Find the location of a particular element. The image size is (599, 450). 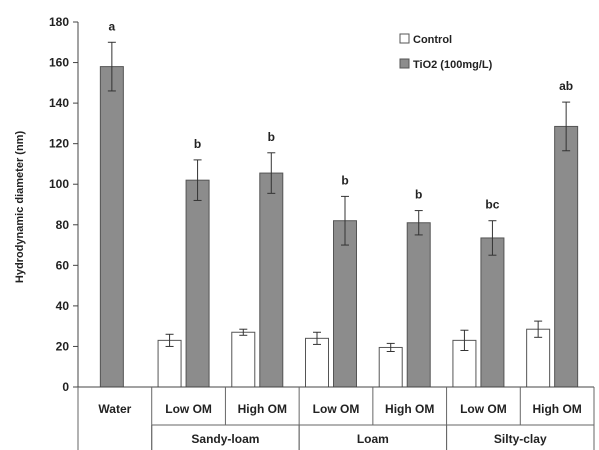

x-group-label: Silty-clay is located at coordinates (520, 439).